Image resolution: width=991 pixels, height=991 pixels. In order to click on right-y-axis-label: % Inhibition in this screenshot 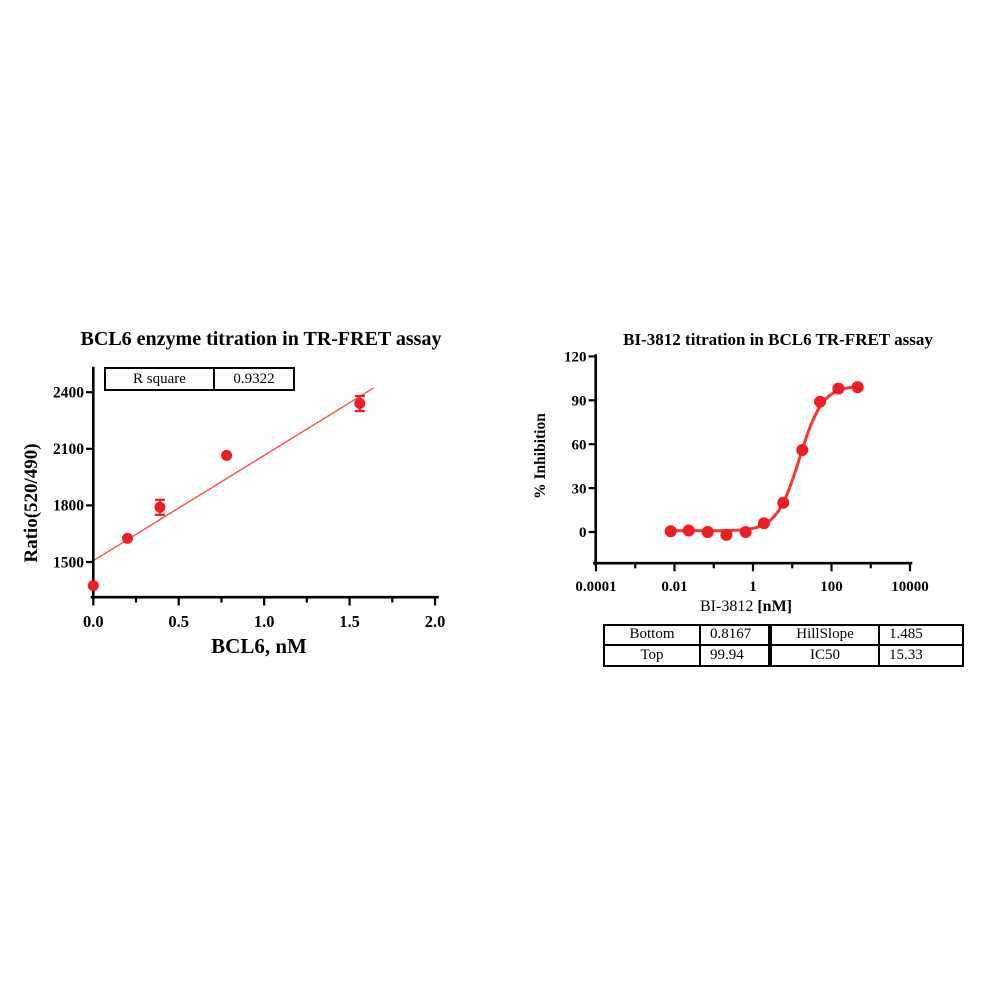, I will do `click(540, 456)`.